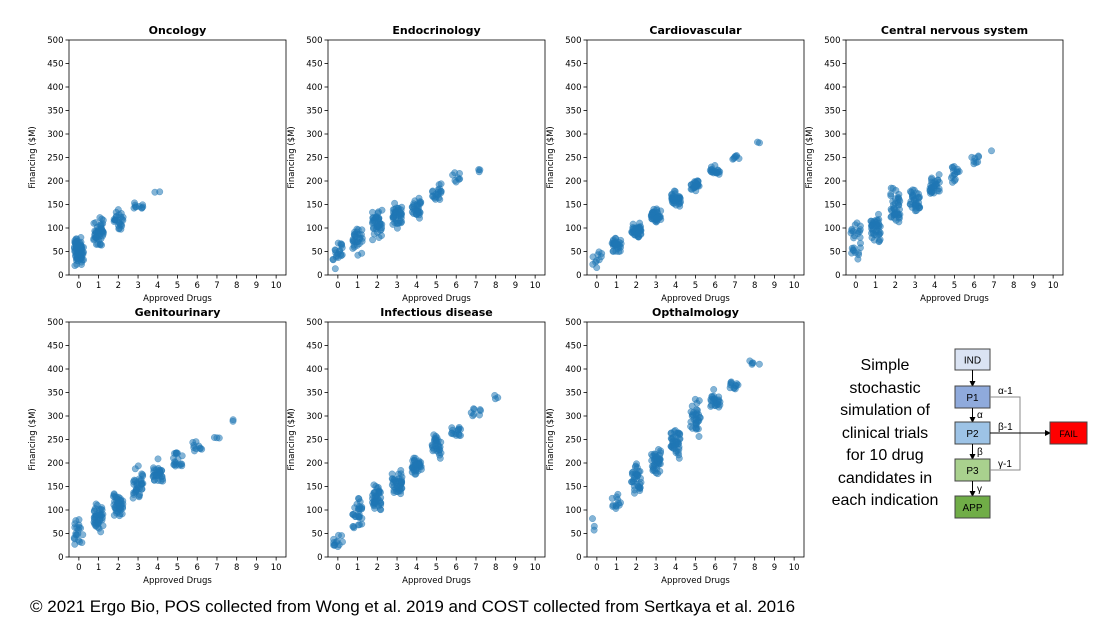 This screenshot has width=1103, height=634. What do you see at coordinates (98, 568) in the screenshot?
I see `x-tick-label: 1` at bounding box center [98, 568].